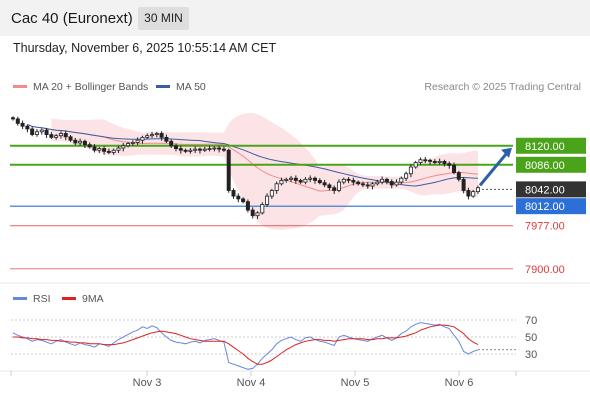  I want to click on ma50-path, so click(253, 155).